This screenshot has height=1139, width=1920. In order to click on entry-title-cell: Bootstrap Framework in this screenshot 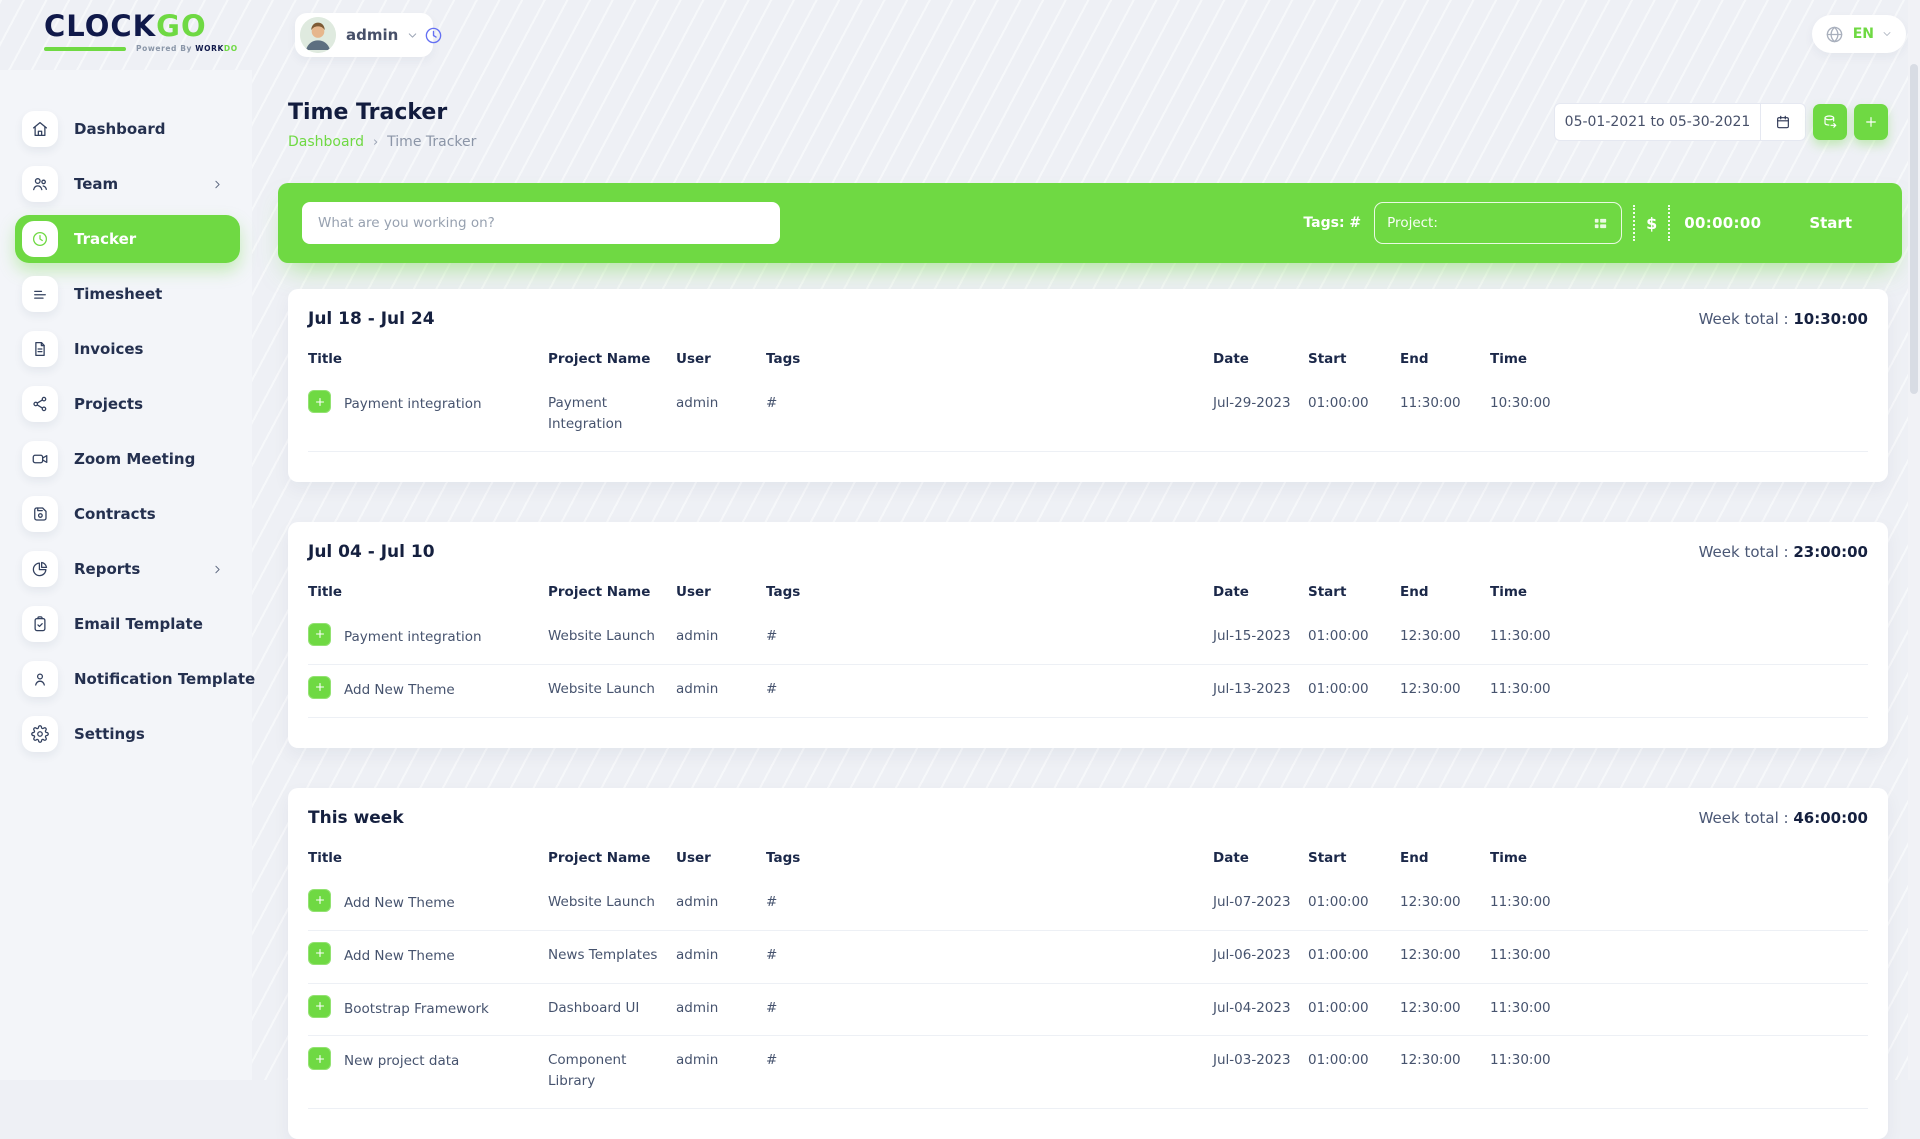, I will do `click(428, 1007)`.